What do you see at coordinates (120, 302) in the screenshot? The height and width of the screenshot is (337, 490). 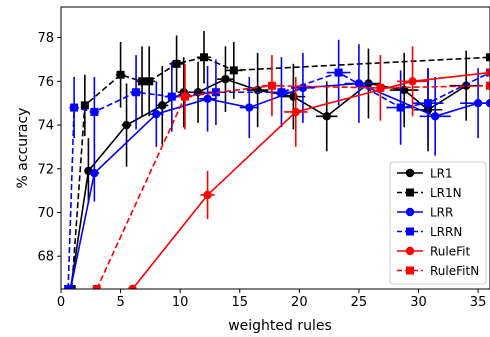 I see `x-tick-label: 5` at bounding box center [120, 302].